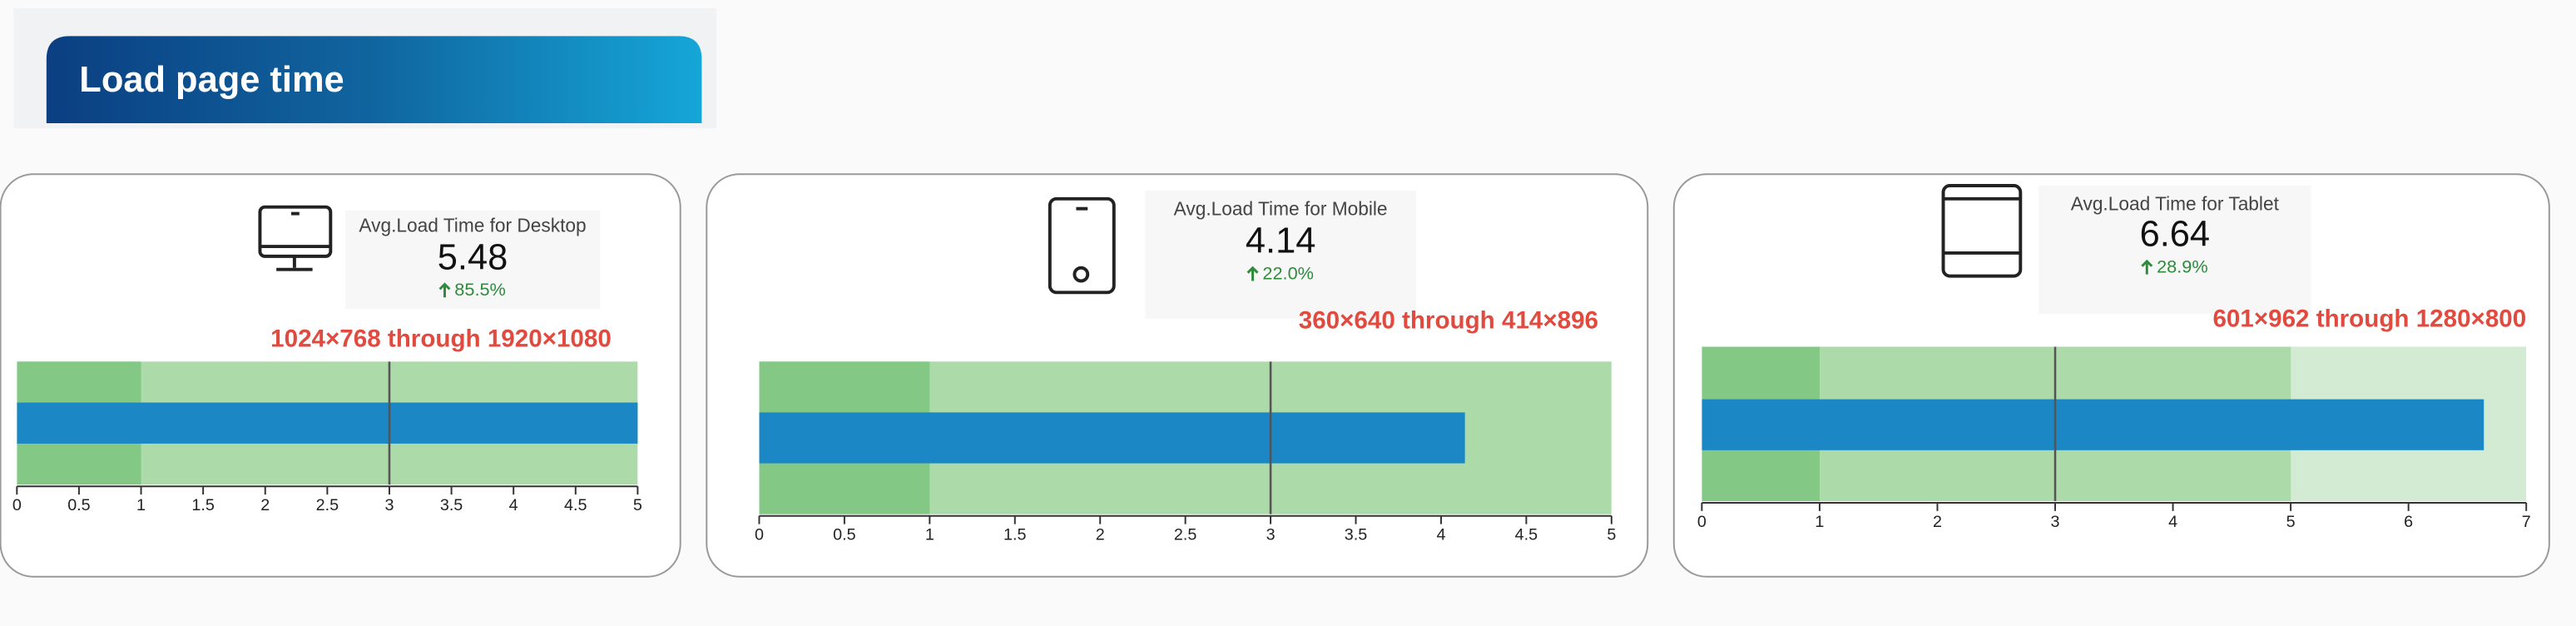  I want to click on kpi-change: 28.9%, so click(2183, 266).